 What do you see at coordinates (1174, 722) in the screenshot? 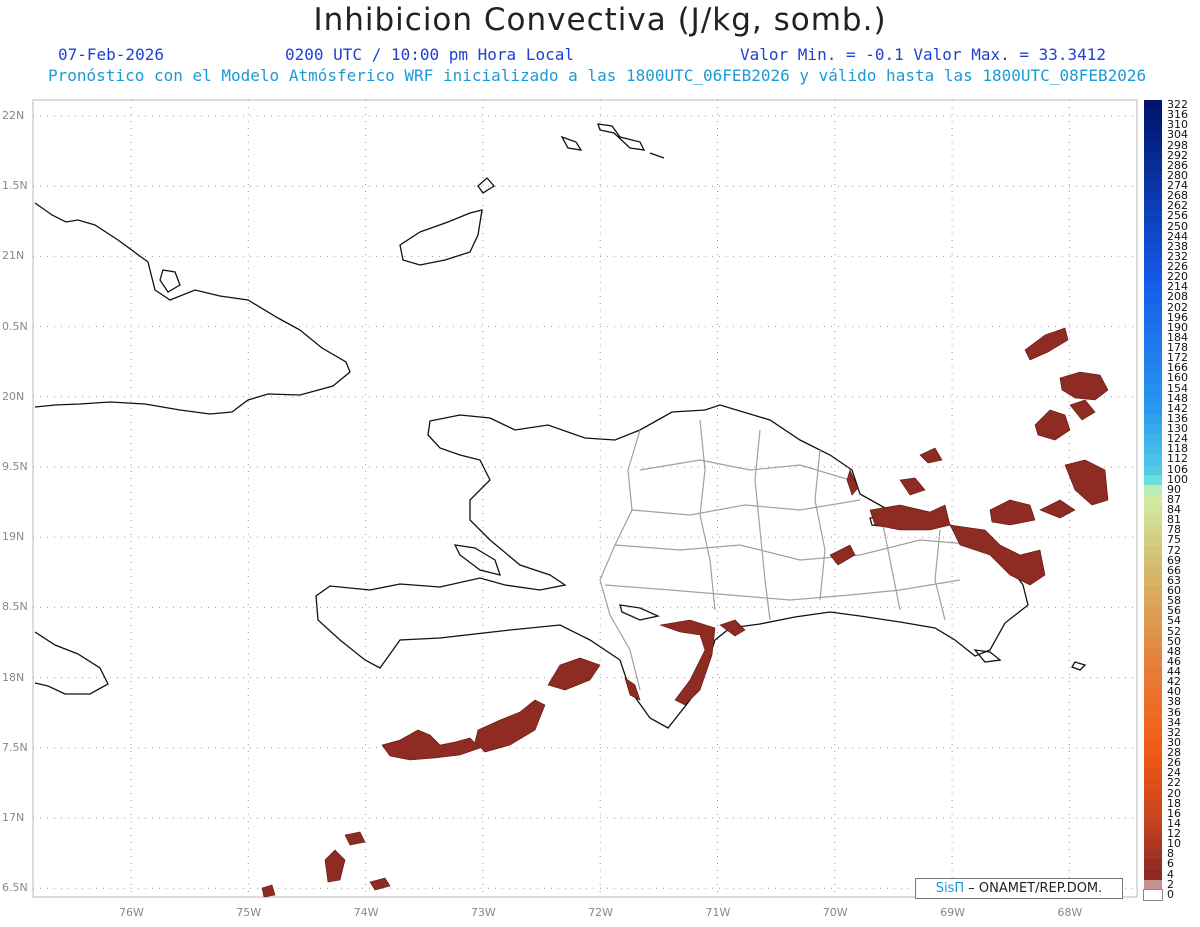
I see `legend-label: 34` at bounding box center [1174, 722].